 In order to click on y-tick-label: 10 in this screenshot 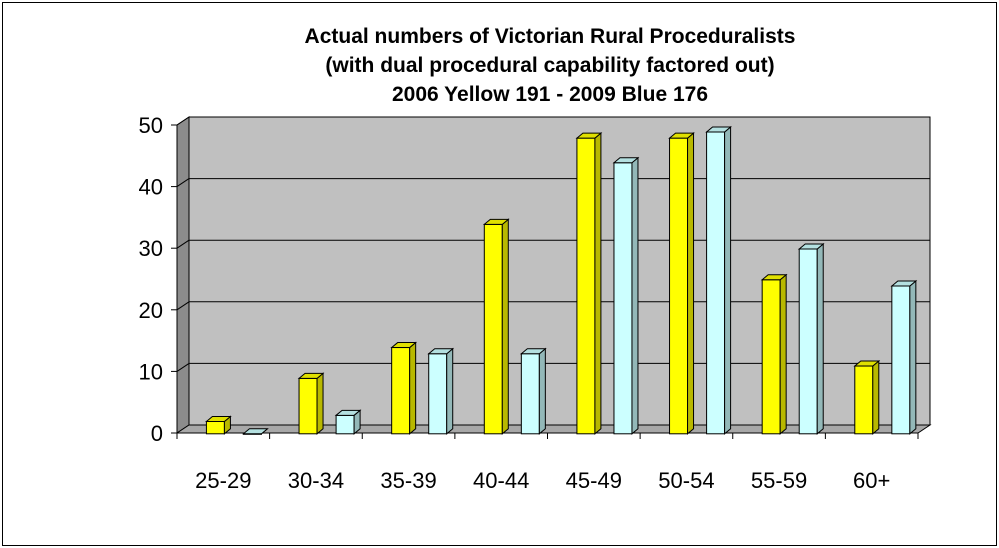, I will do `click(151, 371)`.